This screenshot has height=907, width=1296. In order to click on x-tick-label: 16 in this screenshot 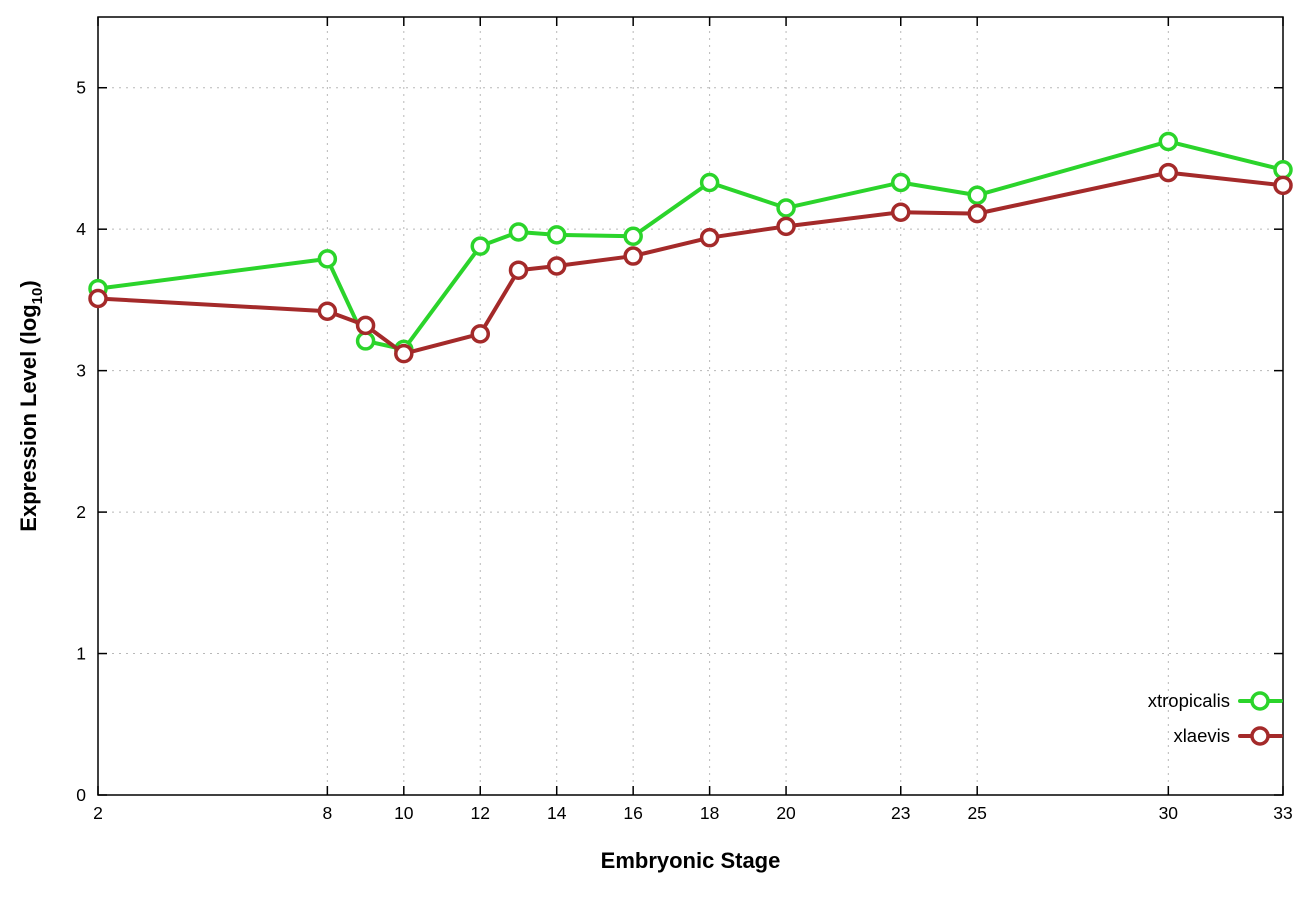, I will do `click(632, 813)`.